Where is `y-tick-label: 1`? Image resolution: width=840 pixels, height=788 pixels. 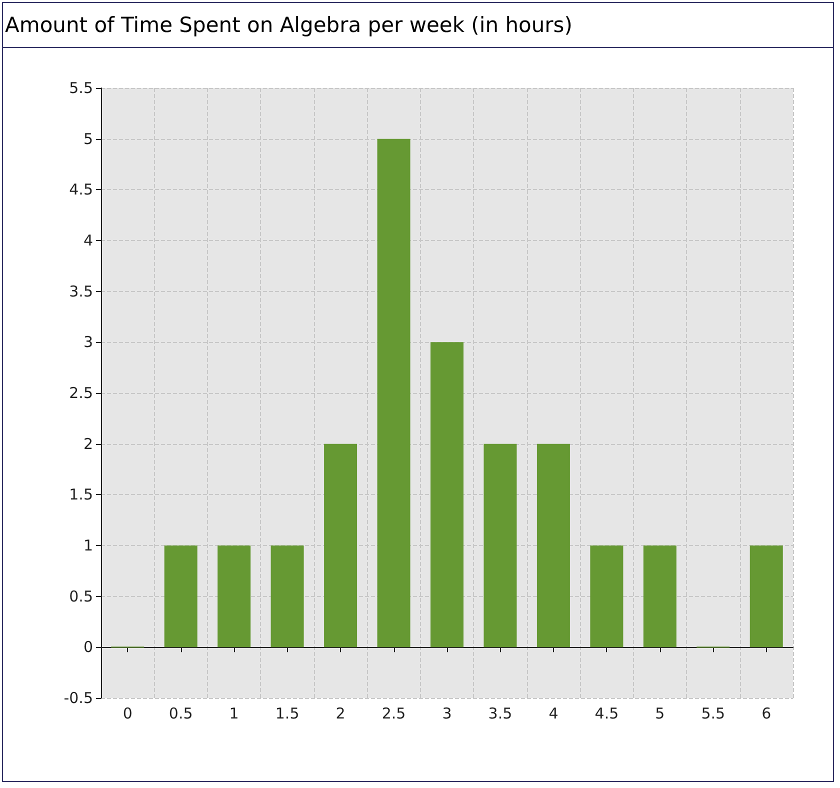 y-tick-label: 1 is located at coordinates (88, 545).